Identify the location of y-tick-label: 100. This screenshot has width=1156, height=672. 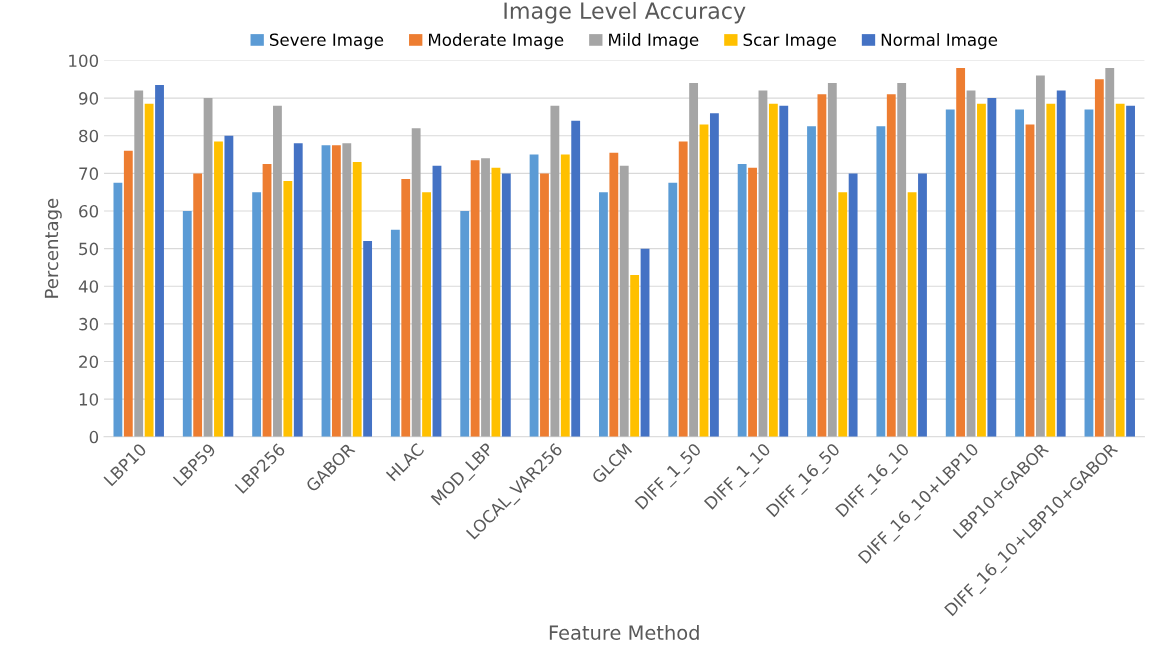
(84, 61).